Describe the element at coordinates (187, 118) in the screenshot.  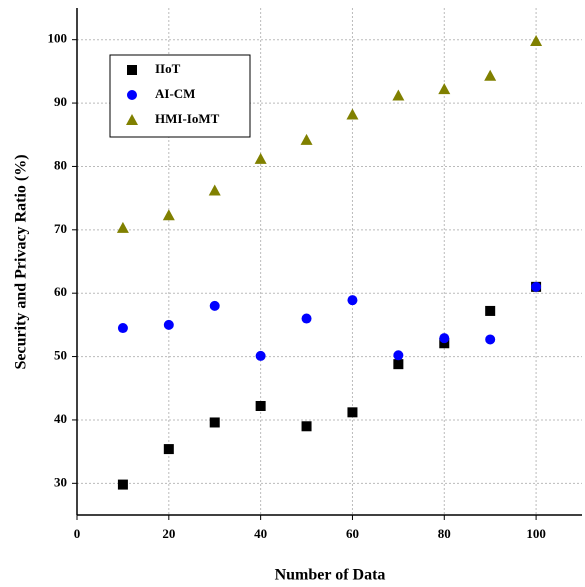
I see `legend-label: HMI-IoMT` at that location.